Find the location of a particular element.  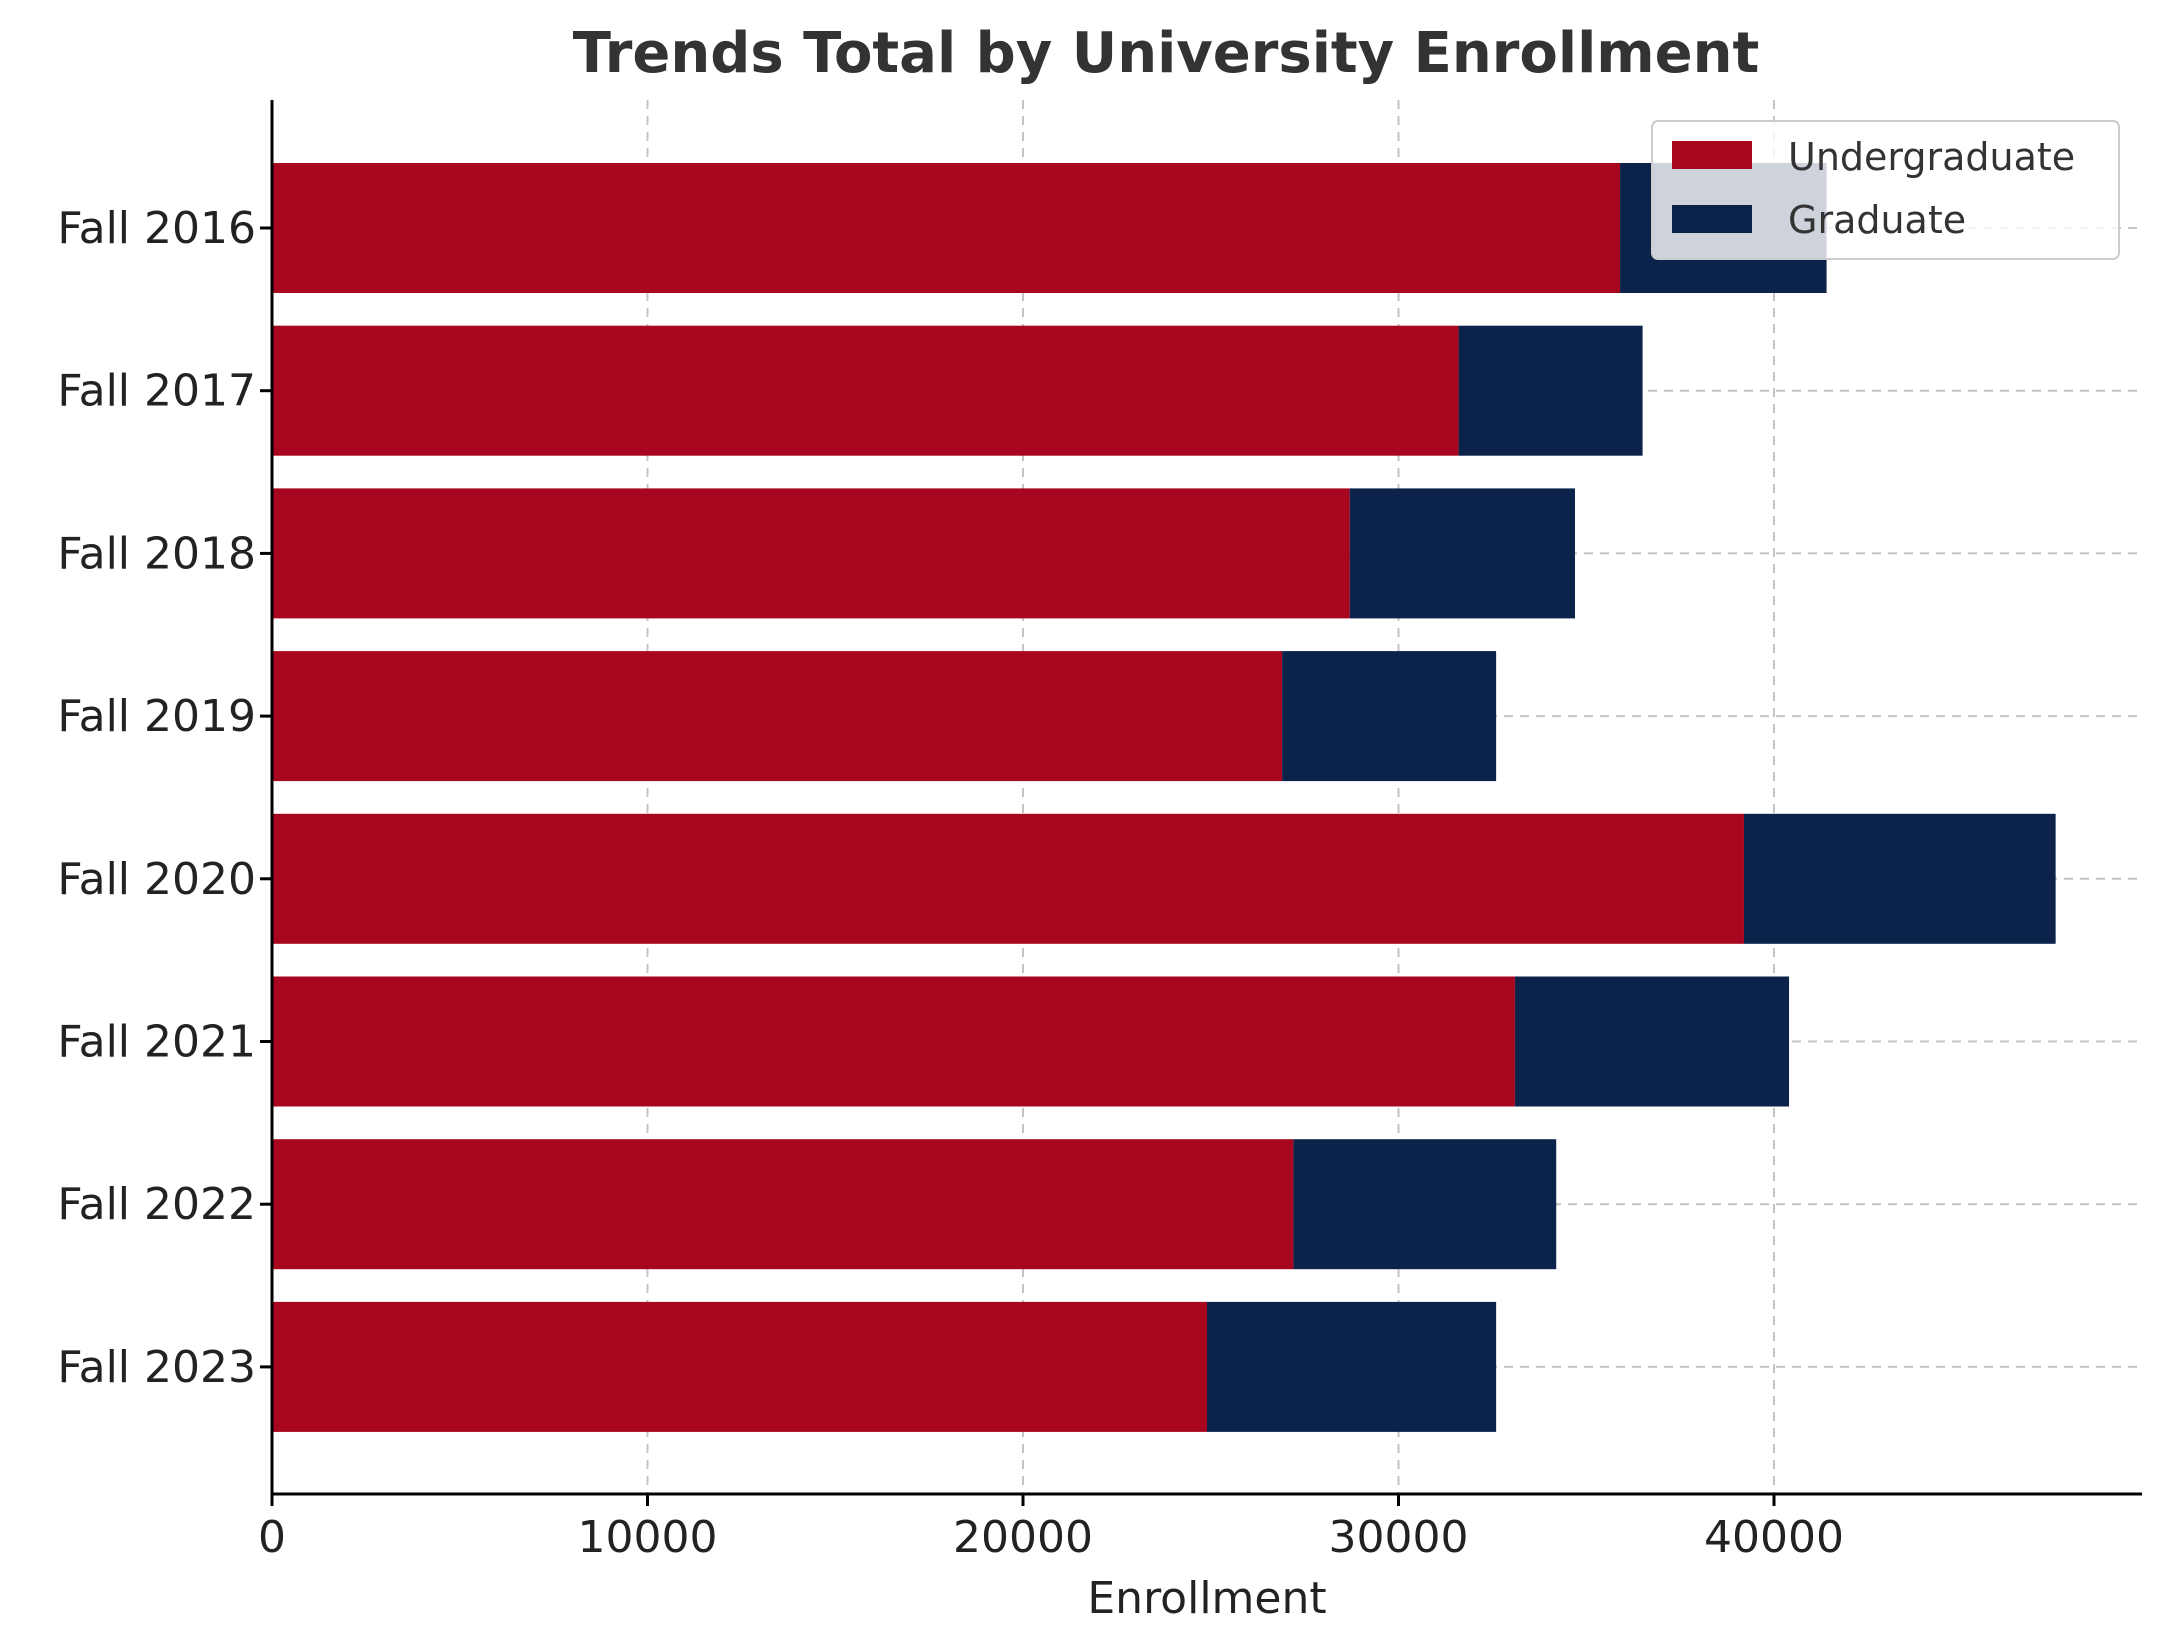

x-tick-label: 10000 is located at coordinates (648, 1537).